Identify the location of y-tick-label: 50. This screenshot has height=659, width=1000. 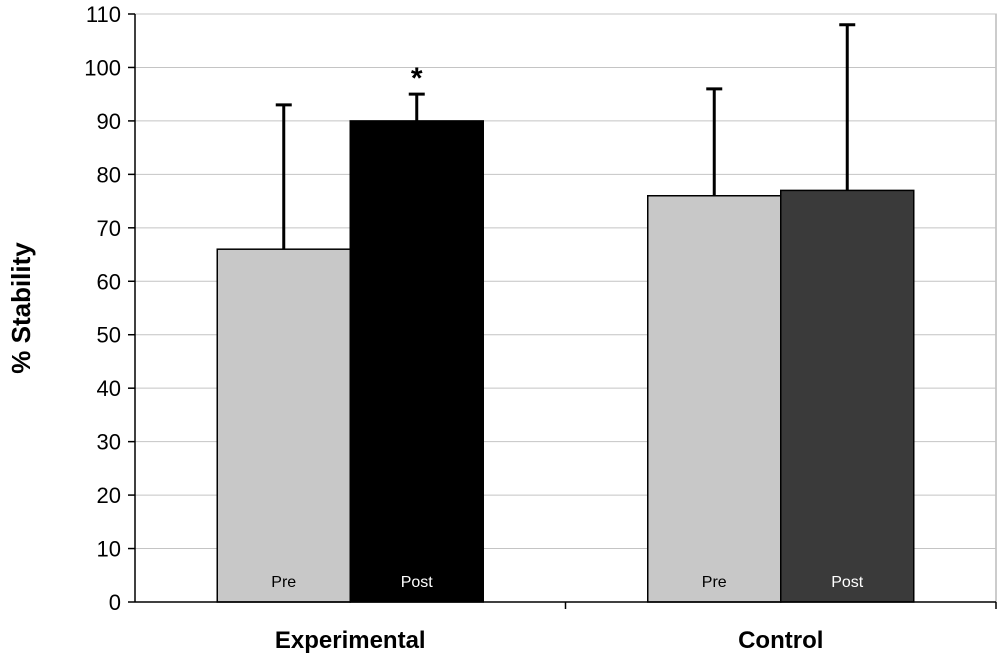
(109, 335).